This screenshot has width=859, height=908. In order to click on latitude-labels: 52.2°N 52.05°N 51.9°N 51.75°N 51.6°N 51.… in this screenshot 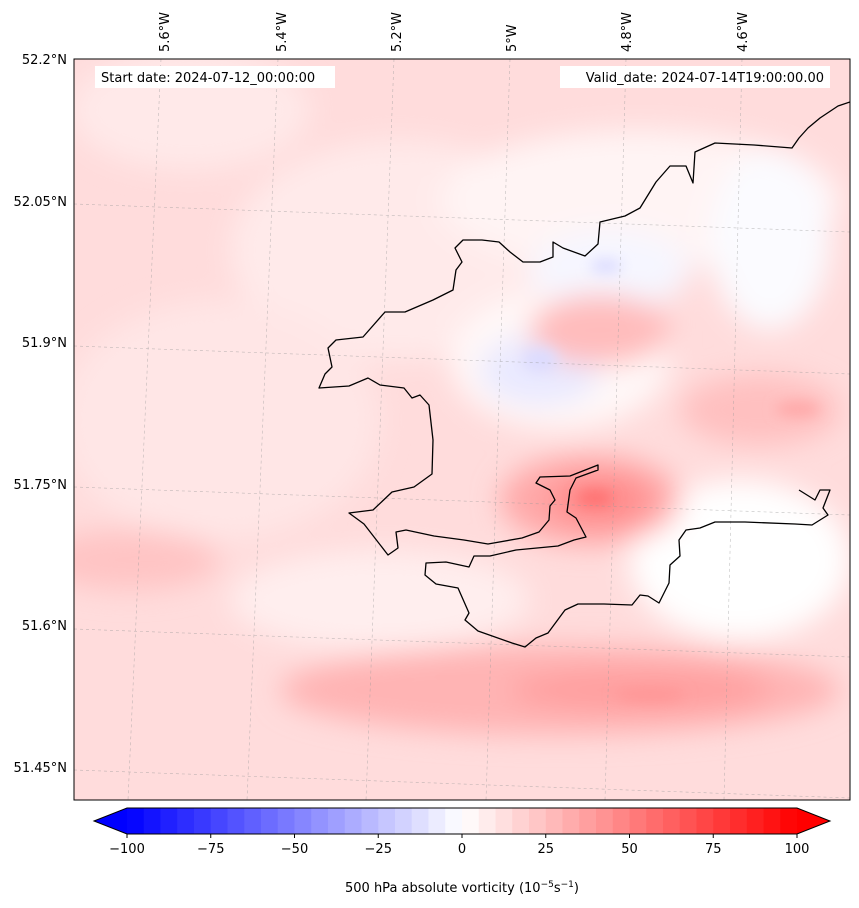, I will do `click(40, 414)`.